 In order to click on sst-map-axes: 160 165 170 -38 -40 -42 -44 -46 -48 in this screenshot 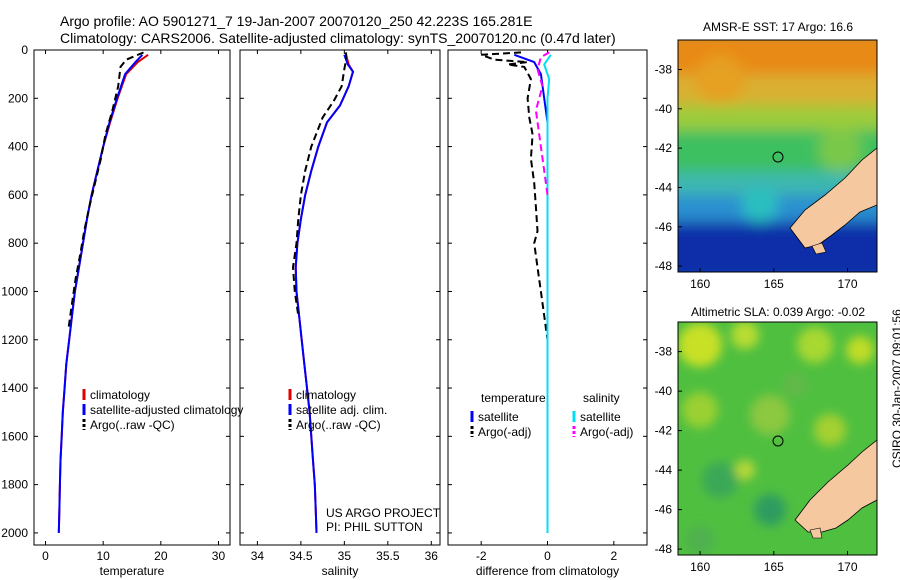, I will do `click(756, 176)`.